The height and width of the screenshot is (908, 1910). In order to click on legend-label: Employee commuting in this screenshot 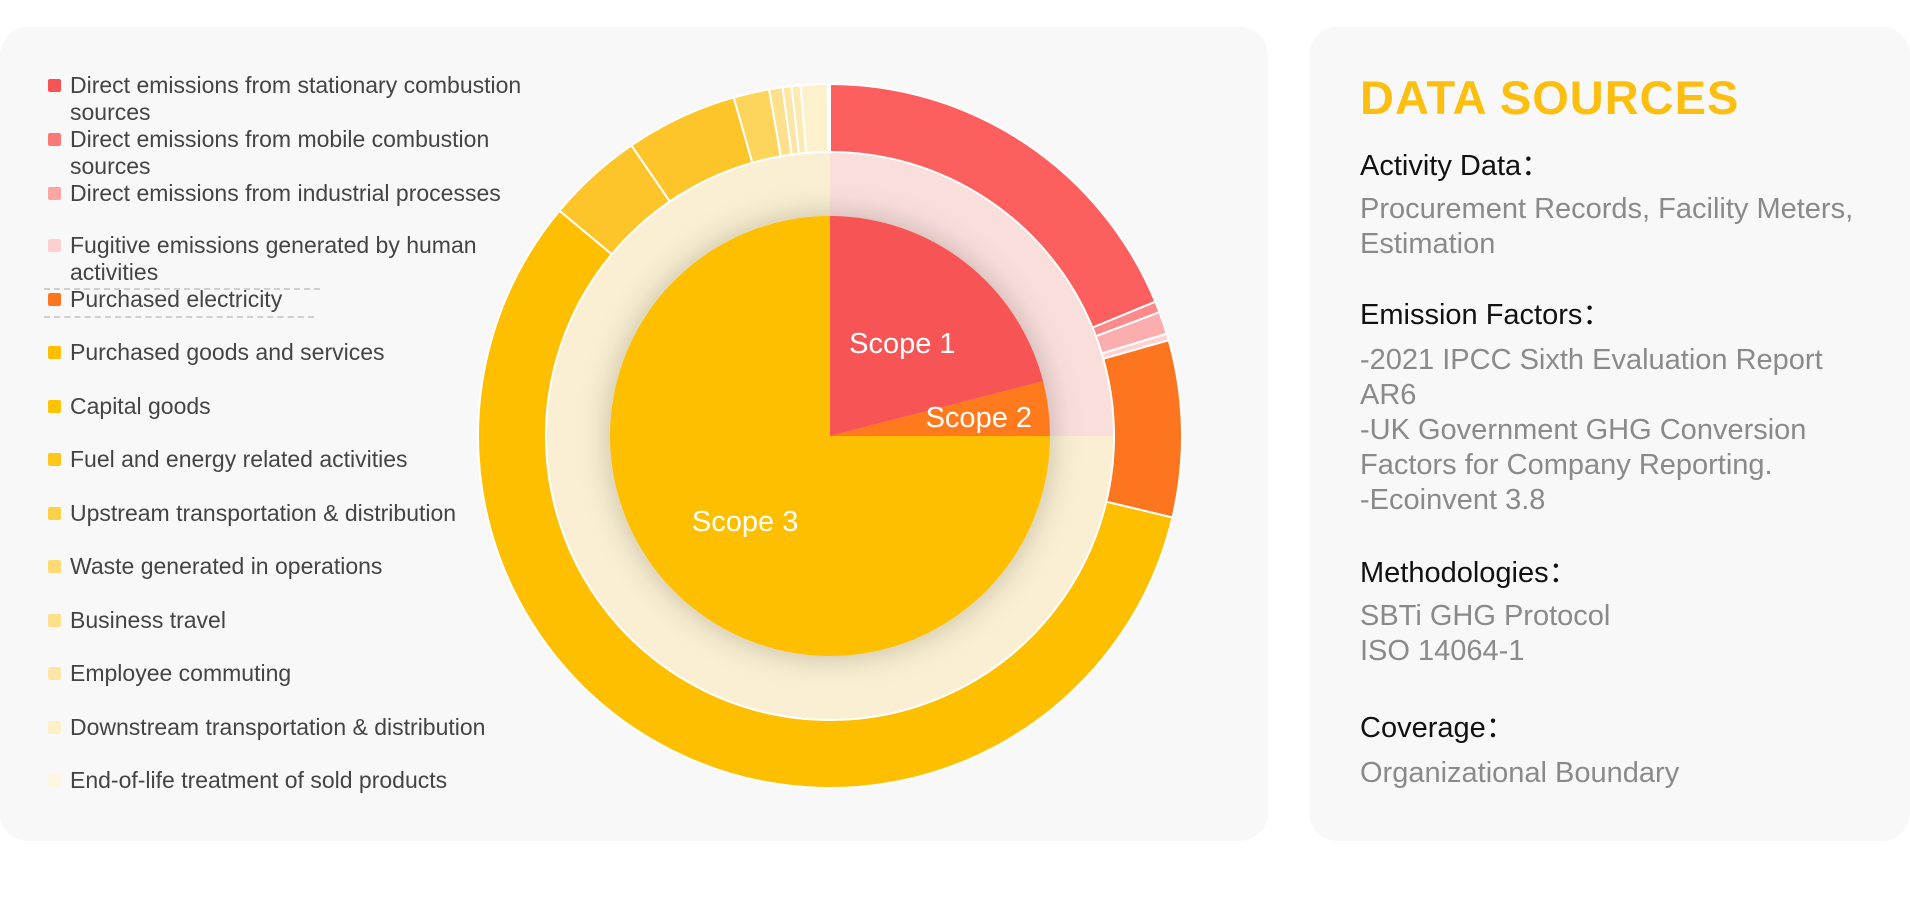, I will do `click(181, 673)`.